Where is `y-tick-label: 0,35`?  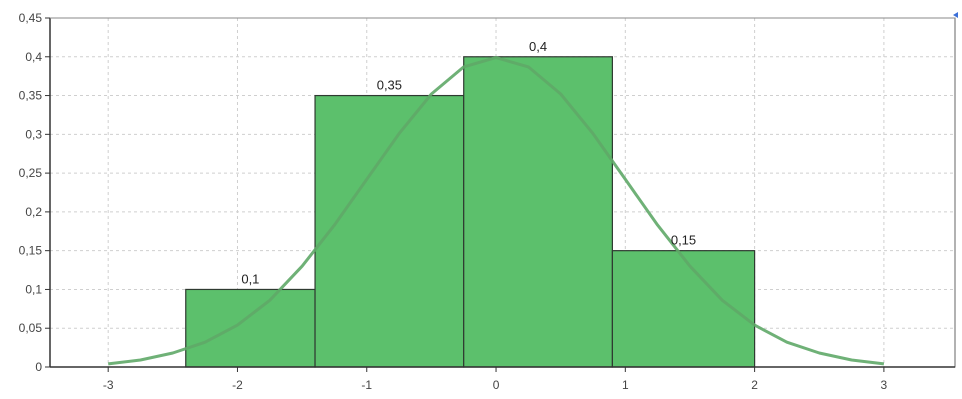 y-tick-label: 0,35 is located at coordinates (31, 96).